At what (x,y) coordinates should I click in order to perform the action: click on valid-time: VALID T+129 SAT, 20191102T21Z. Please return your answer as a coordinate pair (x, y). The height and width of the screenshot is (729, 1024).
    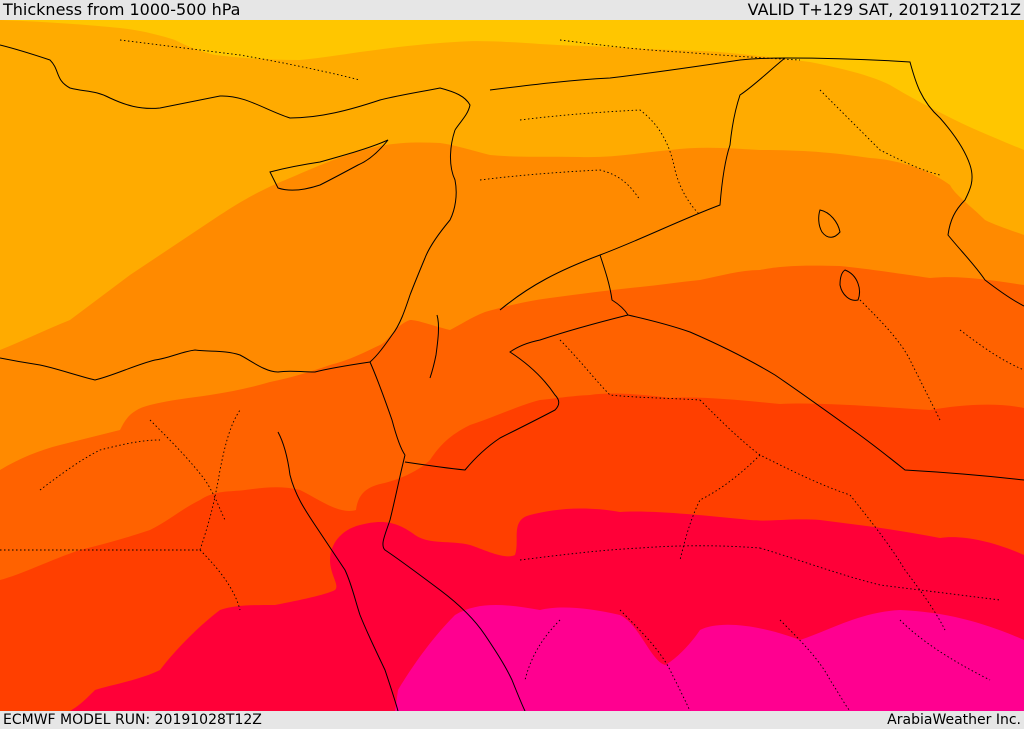
    Looking at the image, I should click on (884, 9).